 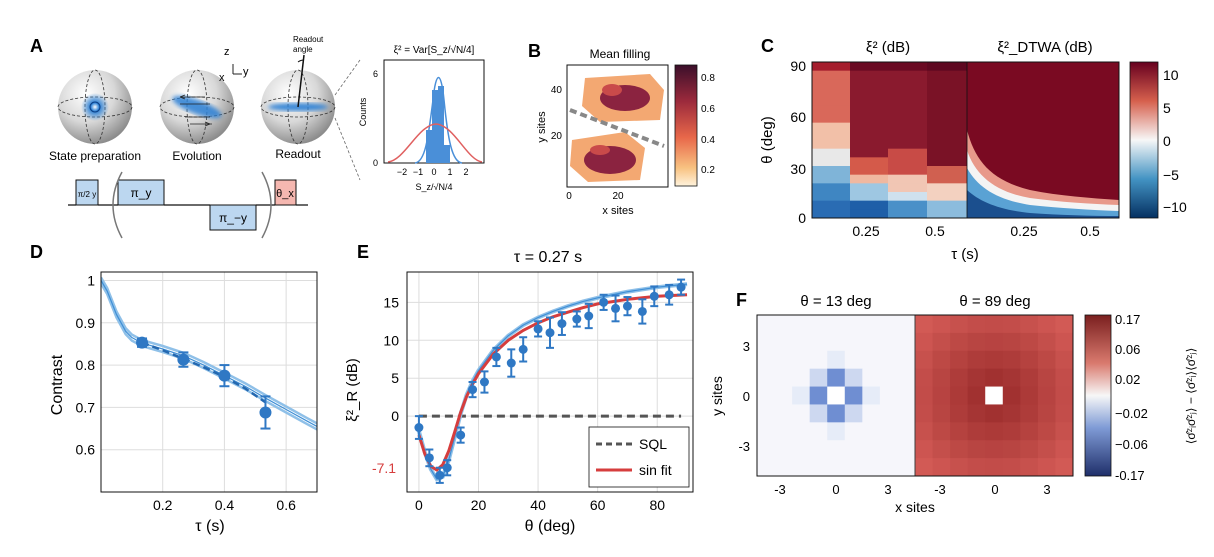 I want to click on panel-f-ylabel: y sites, so click(x=717, y=396).